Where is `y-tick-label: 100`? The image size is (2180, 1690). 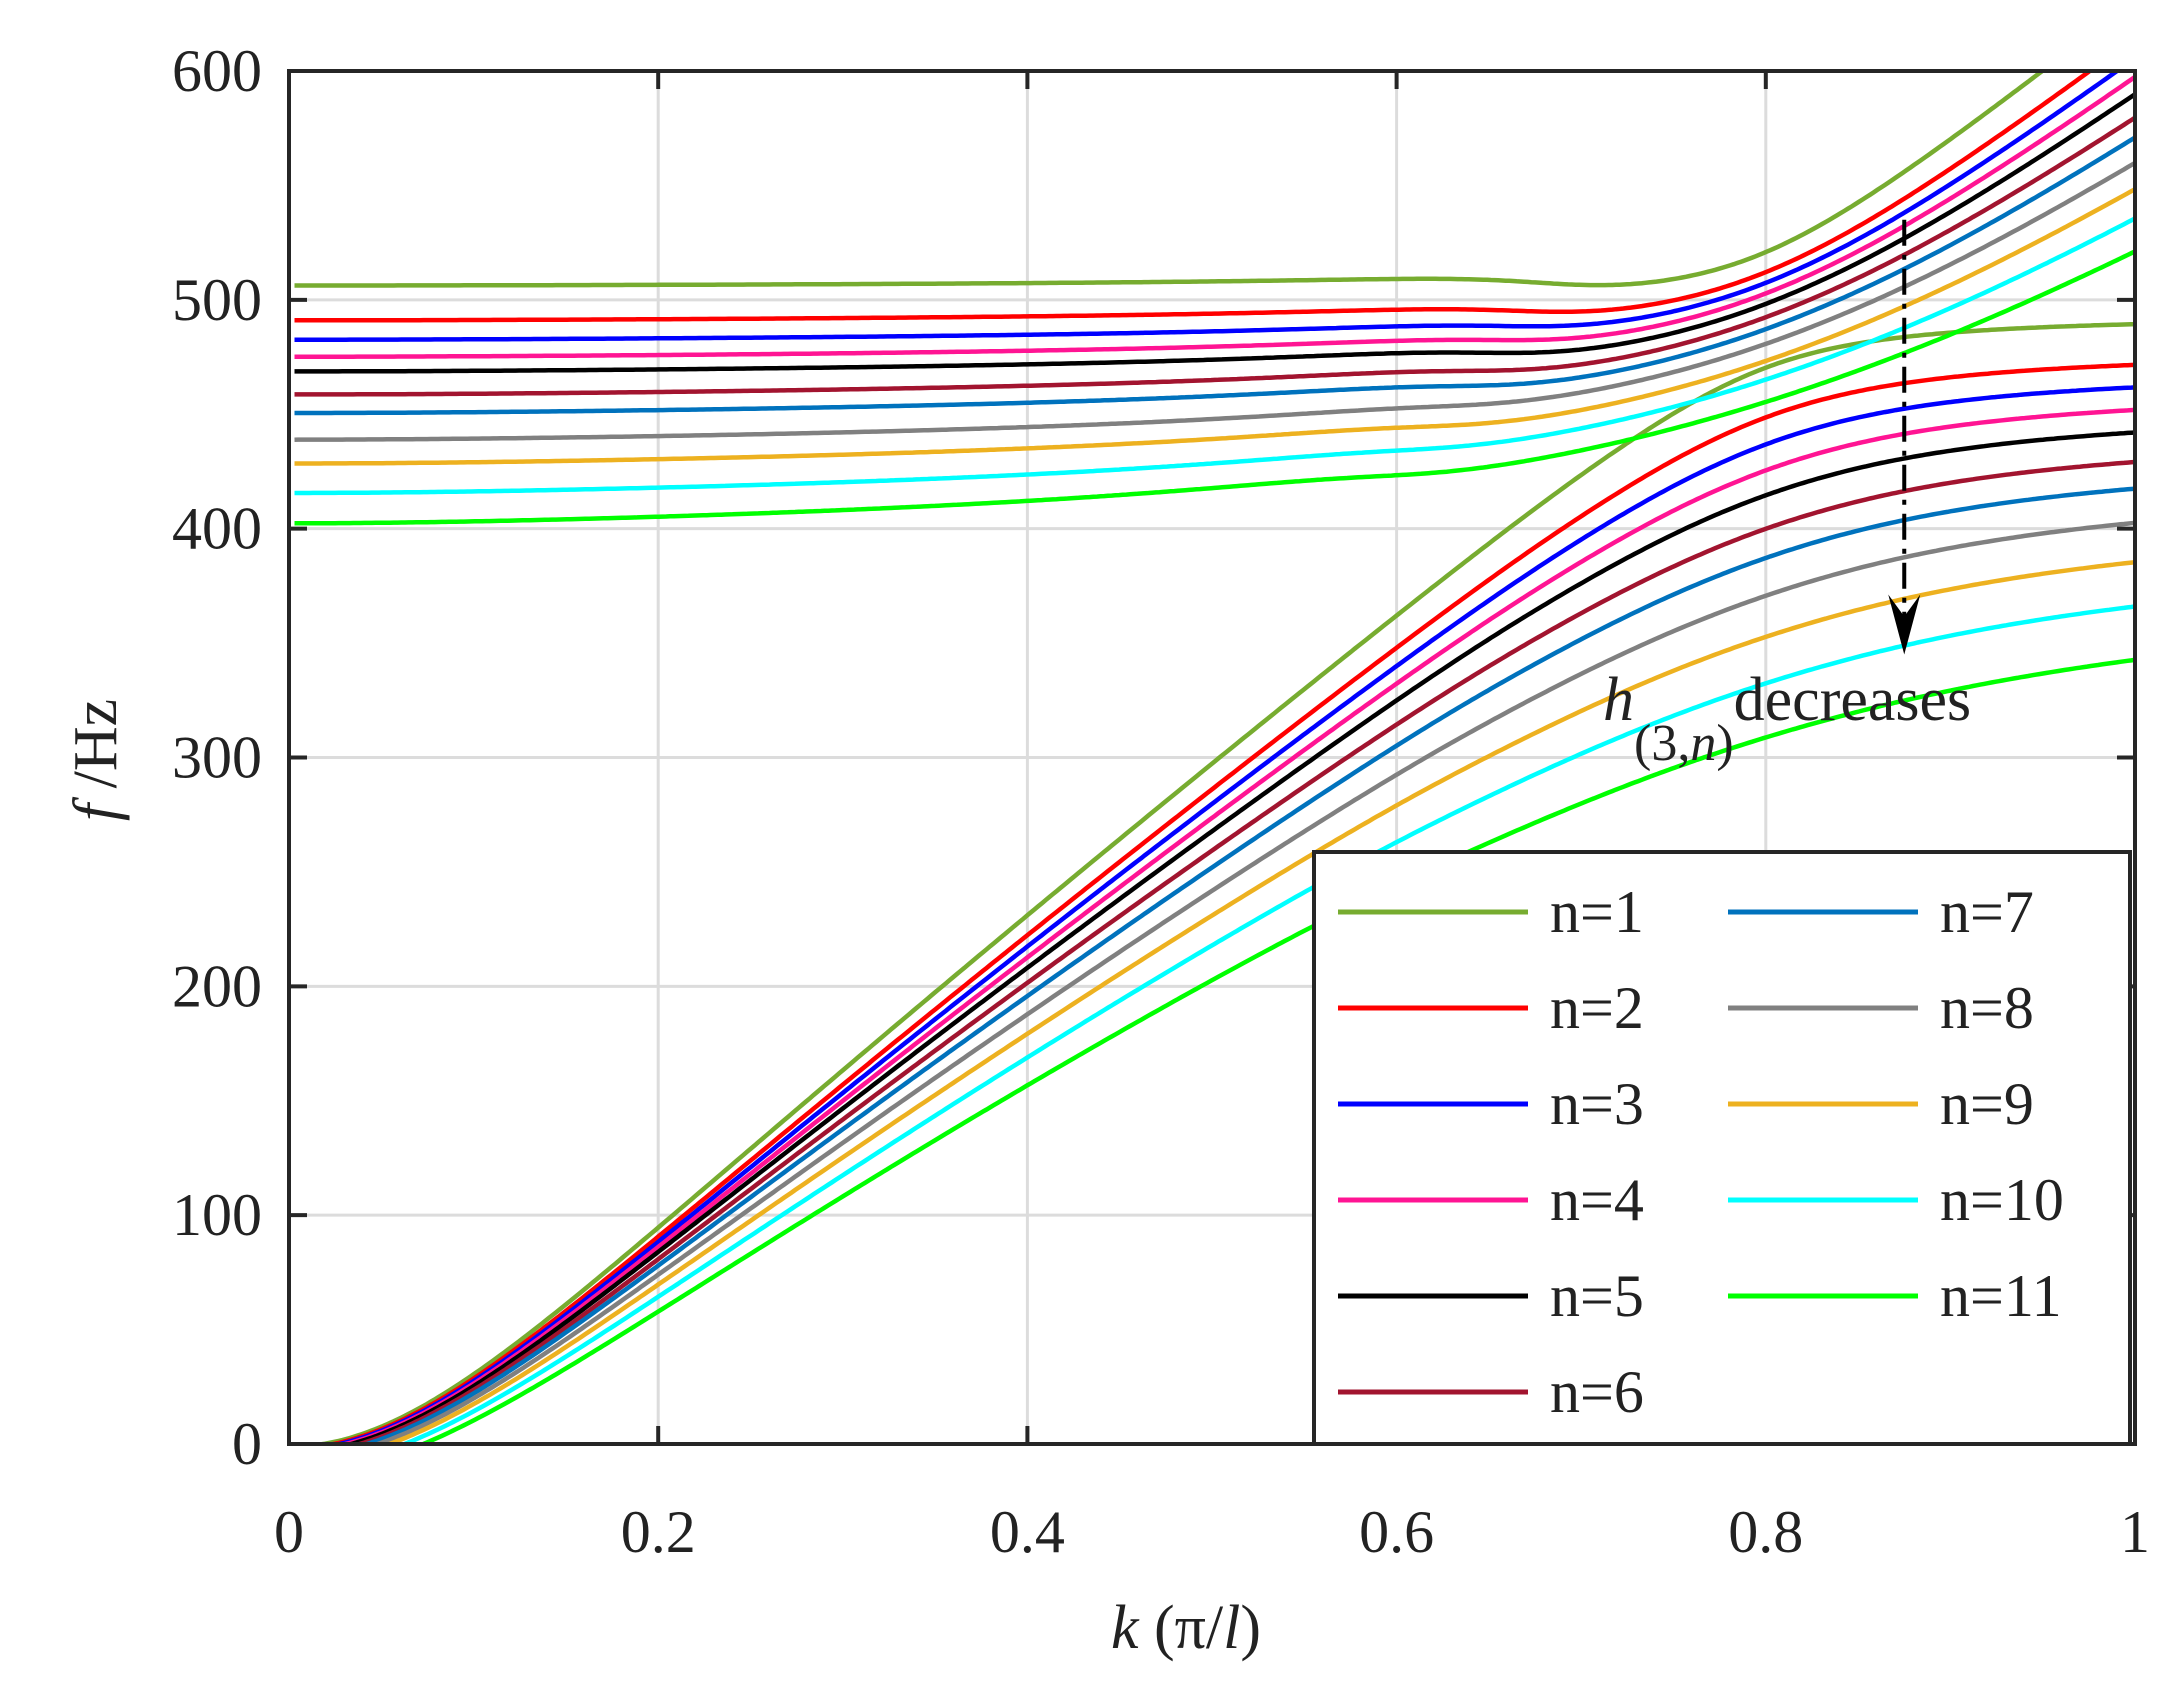 y-tick-label: 100 is located at coordinates (217, 1215).